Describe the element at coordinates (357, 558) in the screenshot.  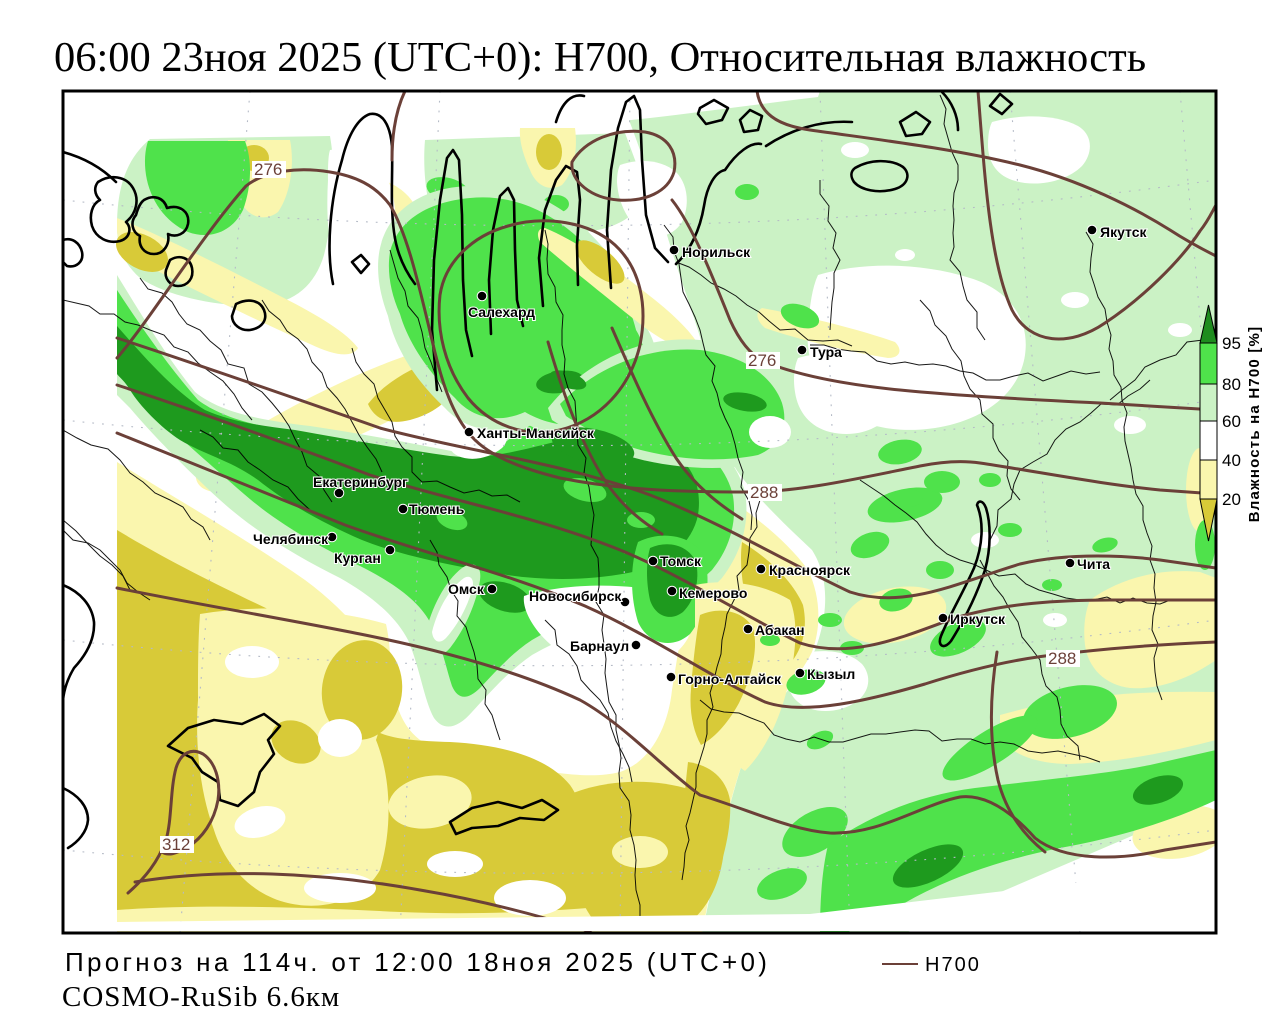
I see `svg-text: Курган` at that location.